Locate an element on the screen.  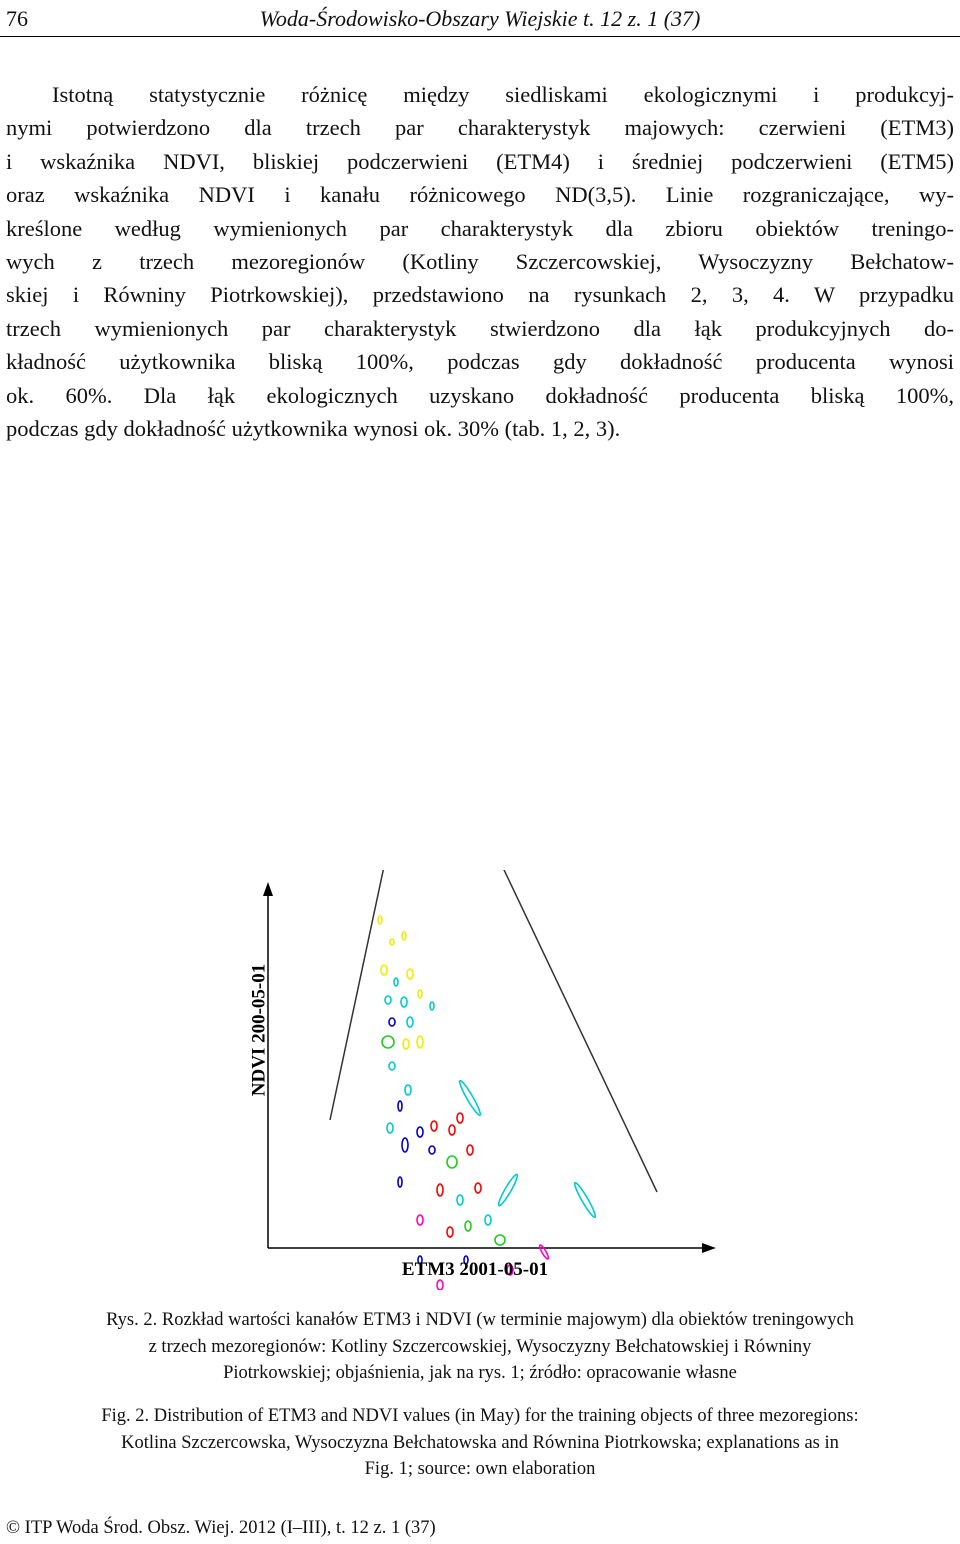
x-axis-label: ETM3 2001-05-01 is located at coordinates (475, 1269).